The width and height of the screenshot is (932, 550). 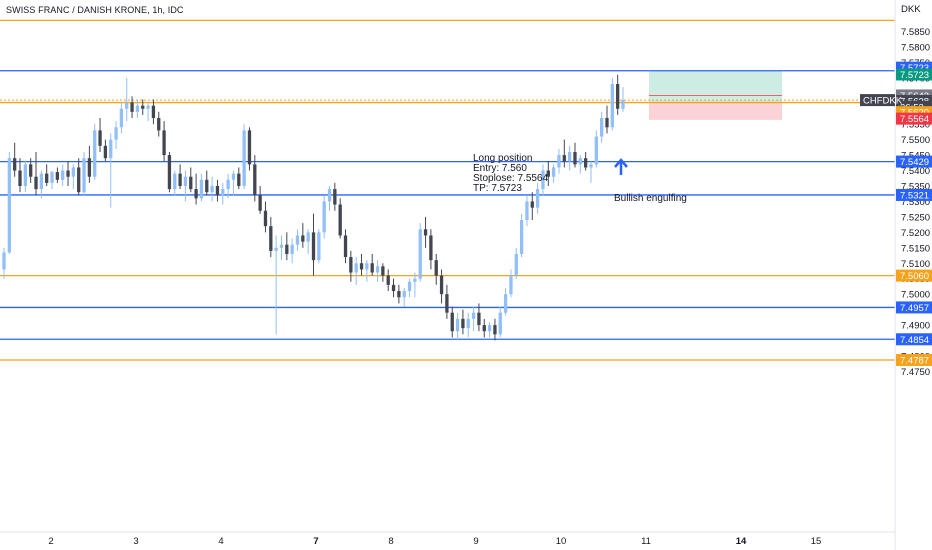 What do you see at coordinates (915, 264) in the screenshot?
I see `price-tick-label: 7.5100` at bounding box center [915, 264].